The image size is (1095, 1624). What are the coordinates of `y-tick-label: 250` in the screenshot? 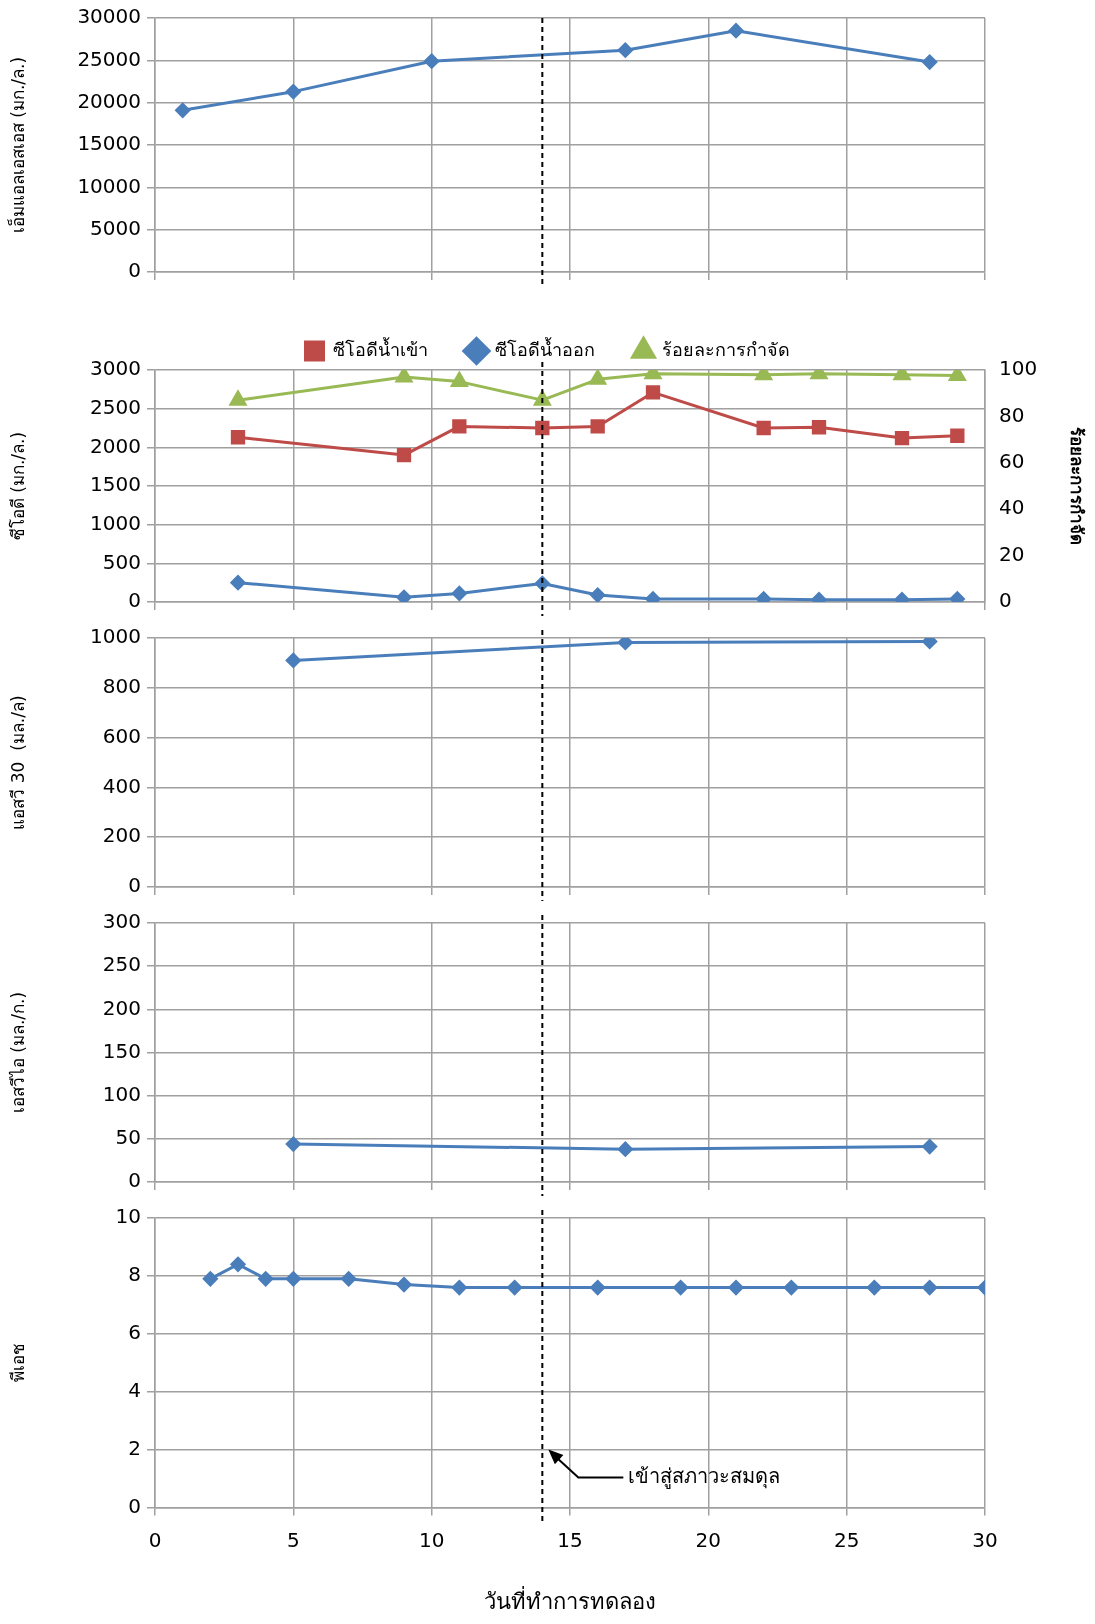 It's located at (121, 964).